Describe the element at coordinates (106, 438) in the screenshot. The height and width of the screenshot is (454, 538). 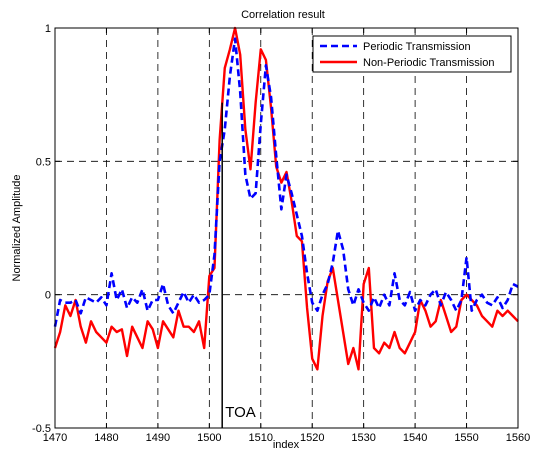
I see `x-tick-label: 1480` at that location.